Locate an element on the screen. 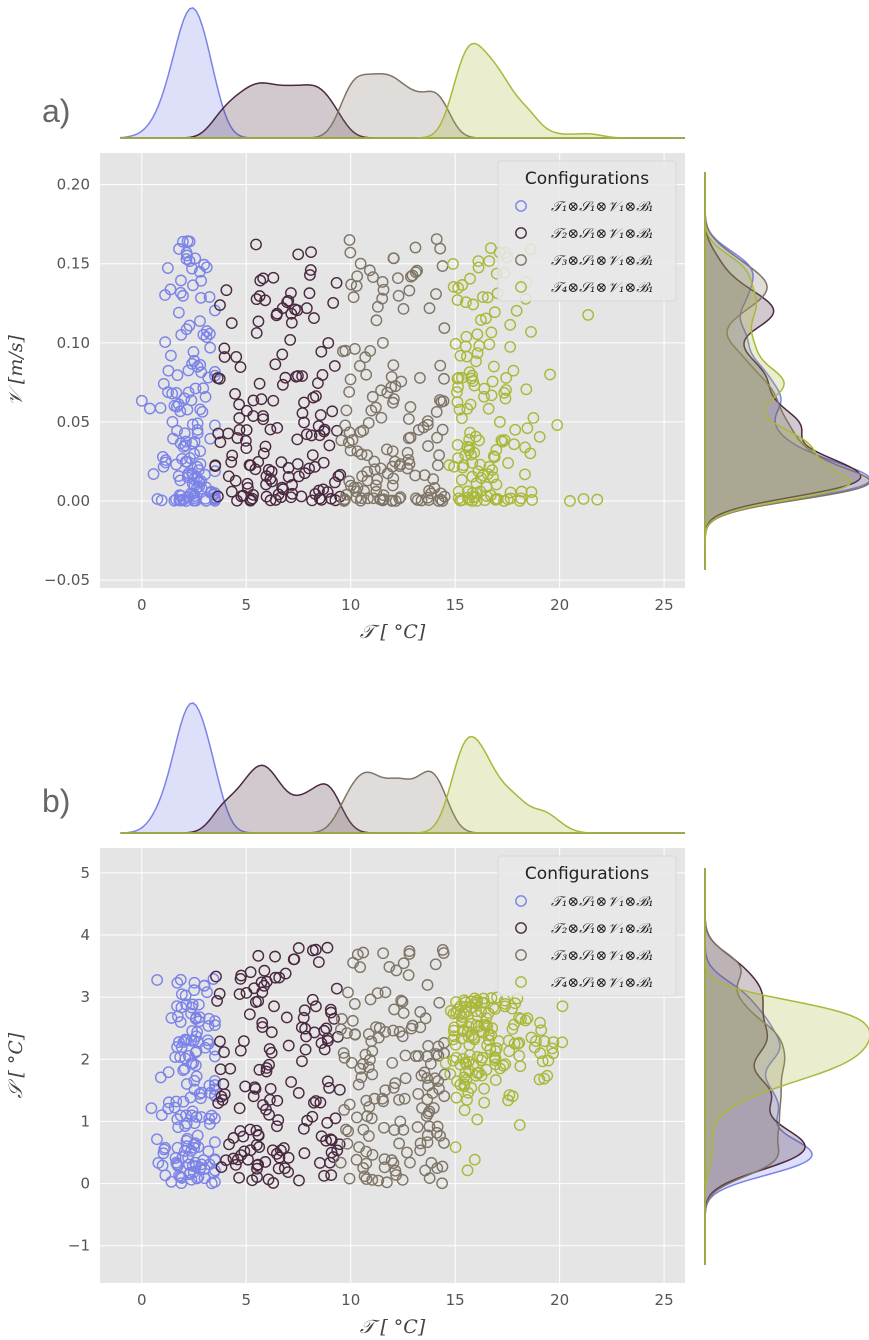  y-axis-label: 𝒱 [m/s] is located at coordinates (16, 369).